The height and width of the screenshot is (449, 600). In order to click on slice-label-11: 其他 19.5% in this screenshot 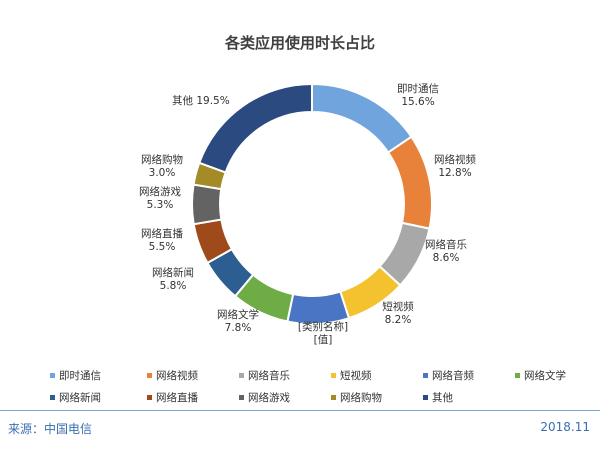, I will do `click(201, 100)`.